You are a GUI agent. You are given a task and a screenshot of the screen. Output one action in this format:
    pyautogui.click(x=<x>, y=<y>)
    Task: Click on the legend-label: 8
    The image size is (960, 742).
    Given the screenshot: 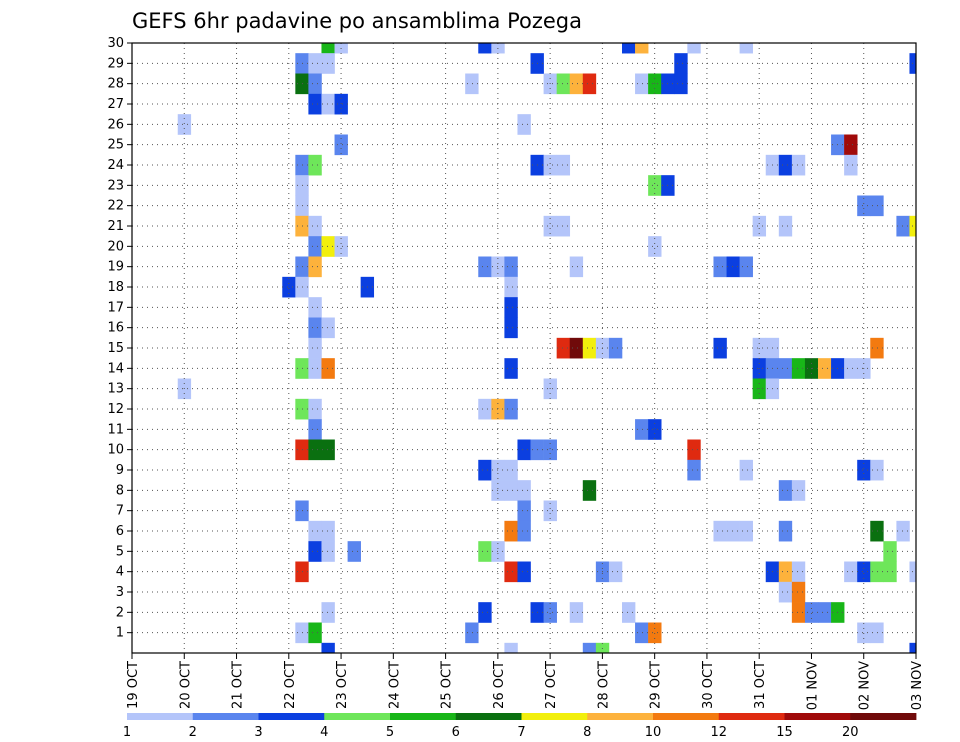 What is the action you would take?
    pyautogui.click(x=587, y=732)
    